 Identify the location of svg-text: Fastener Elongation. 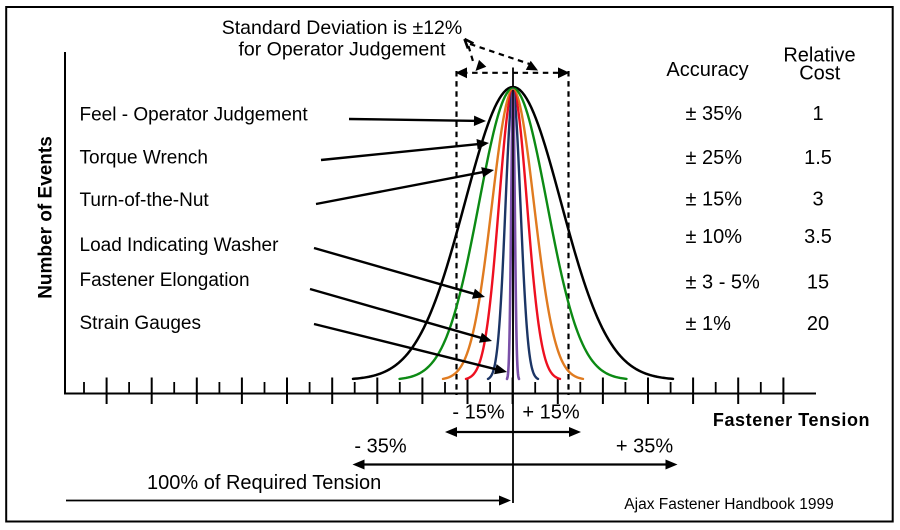
(165, 280).